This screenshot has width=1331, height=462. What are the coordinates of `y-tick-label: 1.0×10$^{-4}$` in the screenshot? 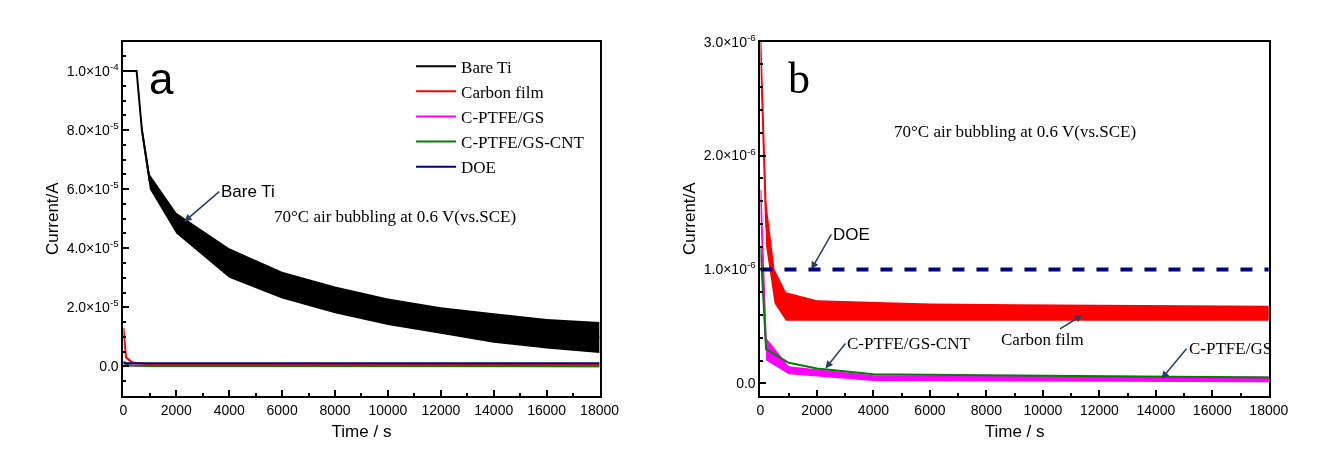 It's located at (93, 70).